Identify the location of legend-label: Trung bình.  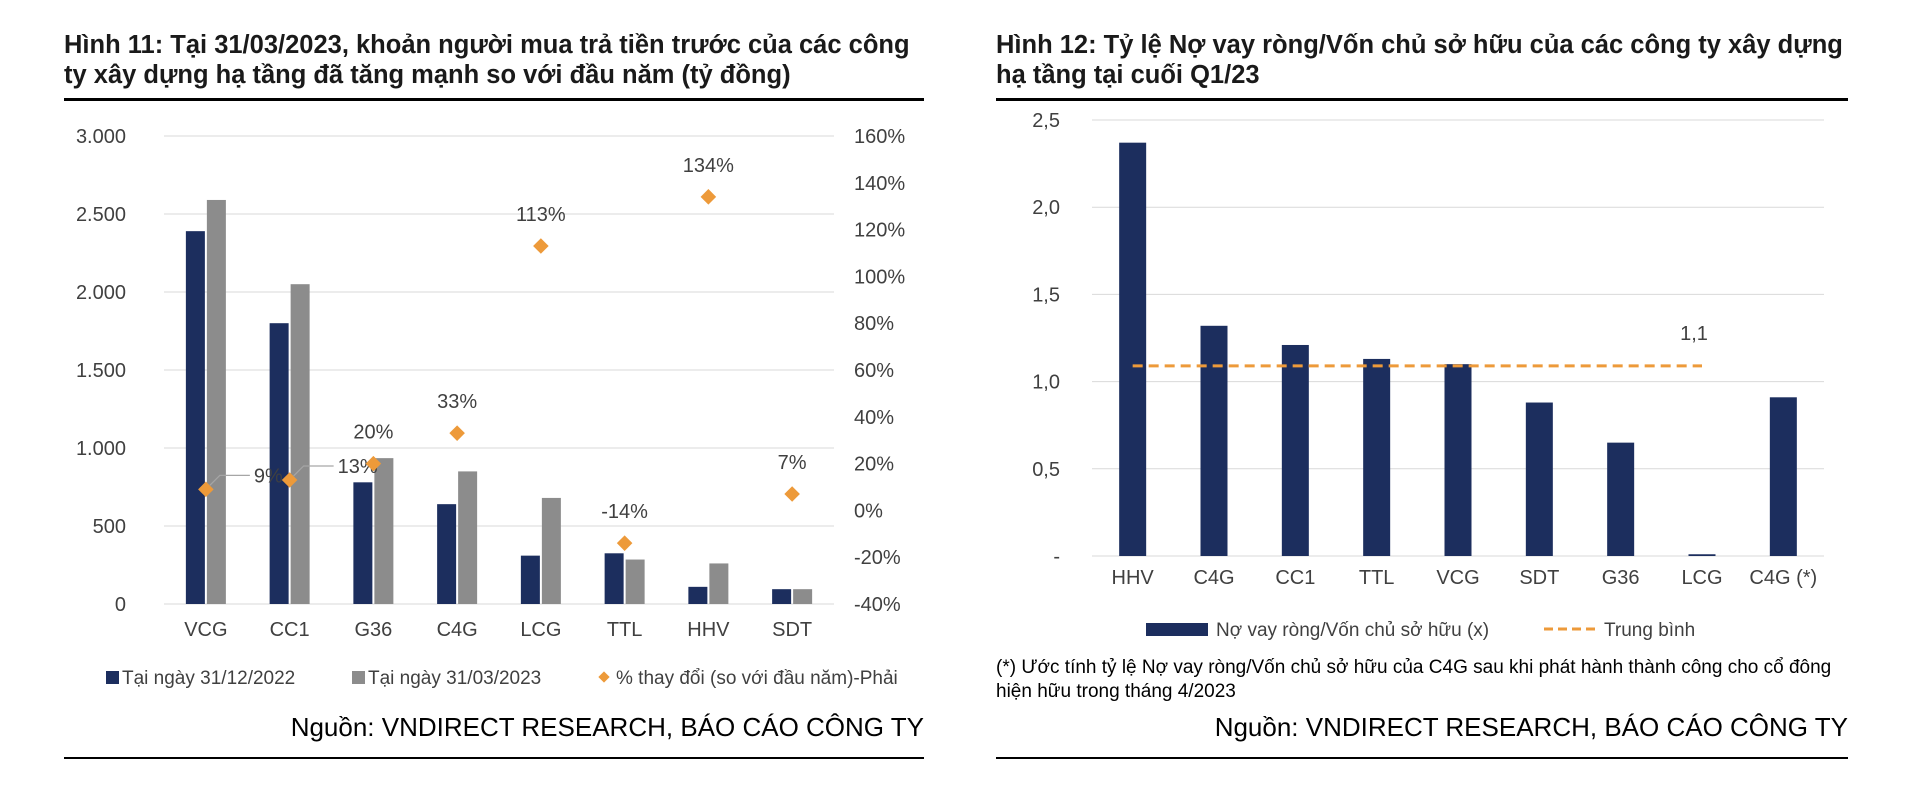
(1649, 630).